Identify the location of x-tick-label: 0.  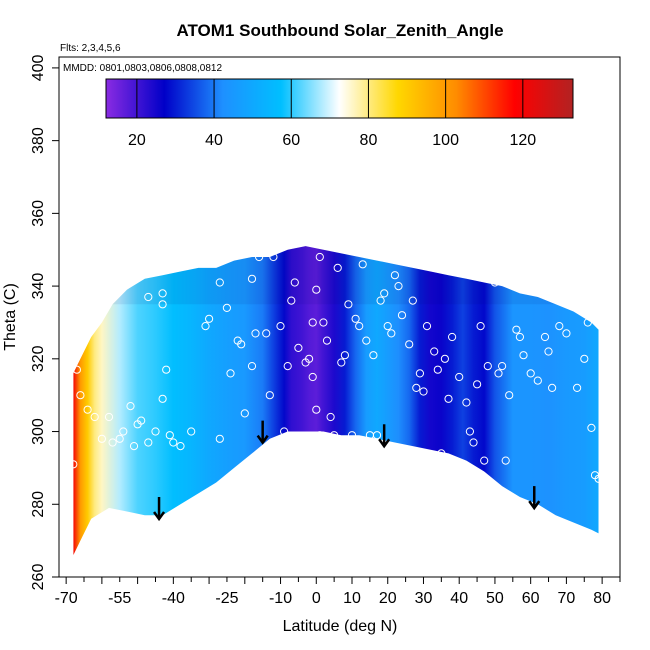
(316, 598).